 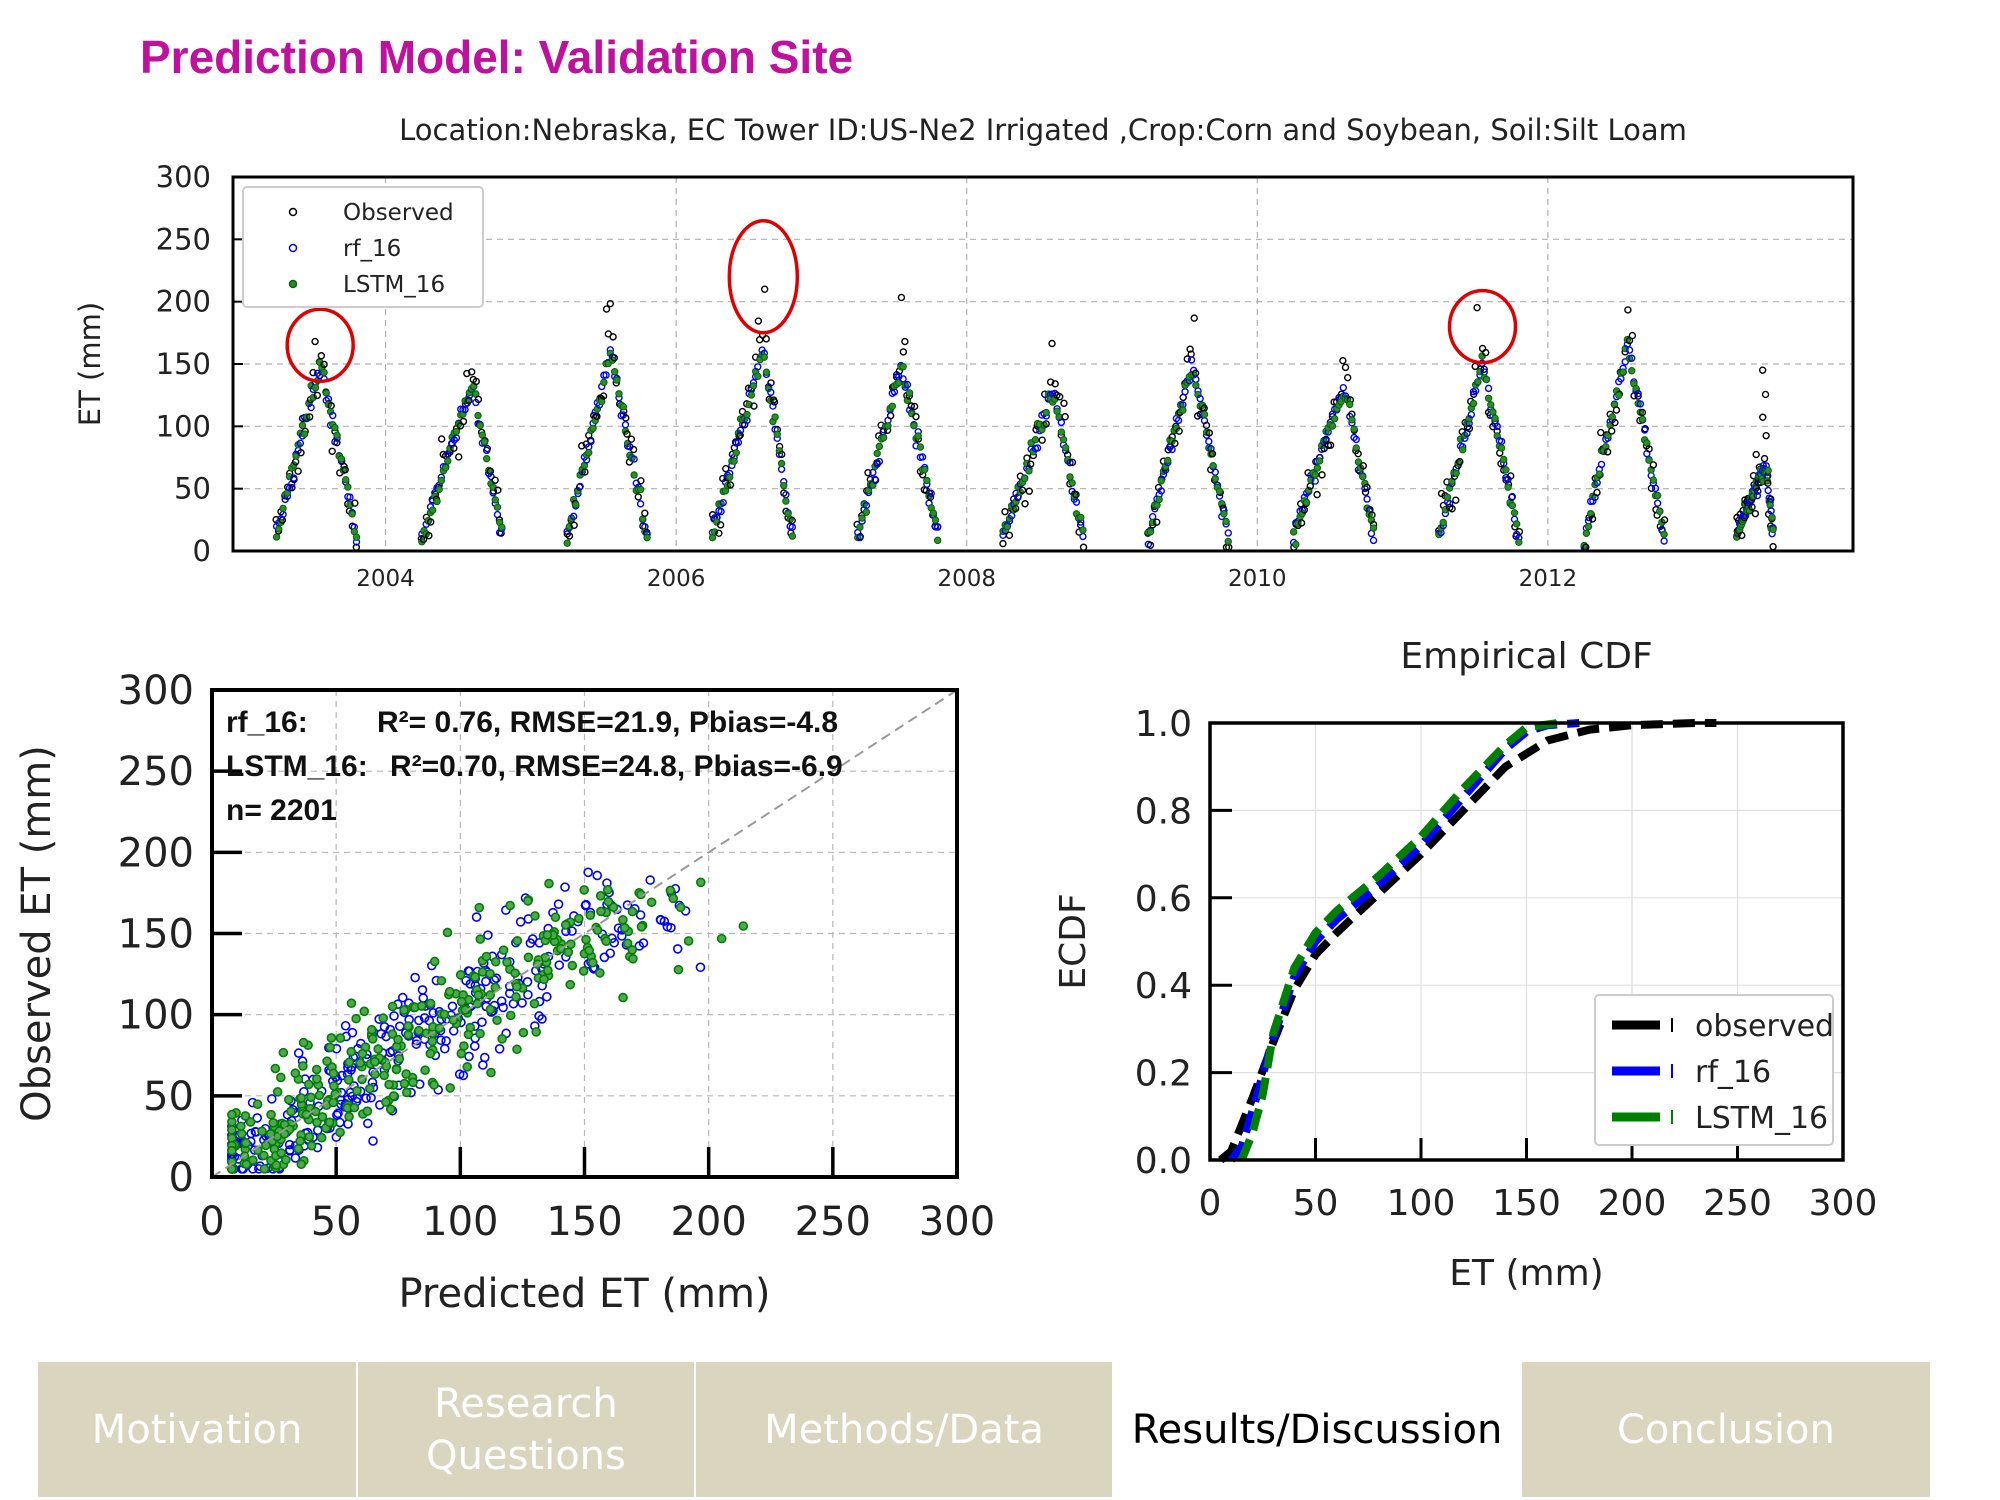 What do you see at coordinates (90, 364) in the screenshot?
I see `y-axis-label: ET (mm)` at bounding box center [90, 364].